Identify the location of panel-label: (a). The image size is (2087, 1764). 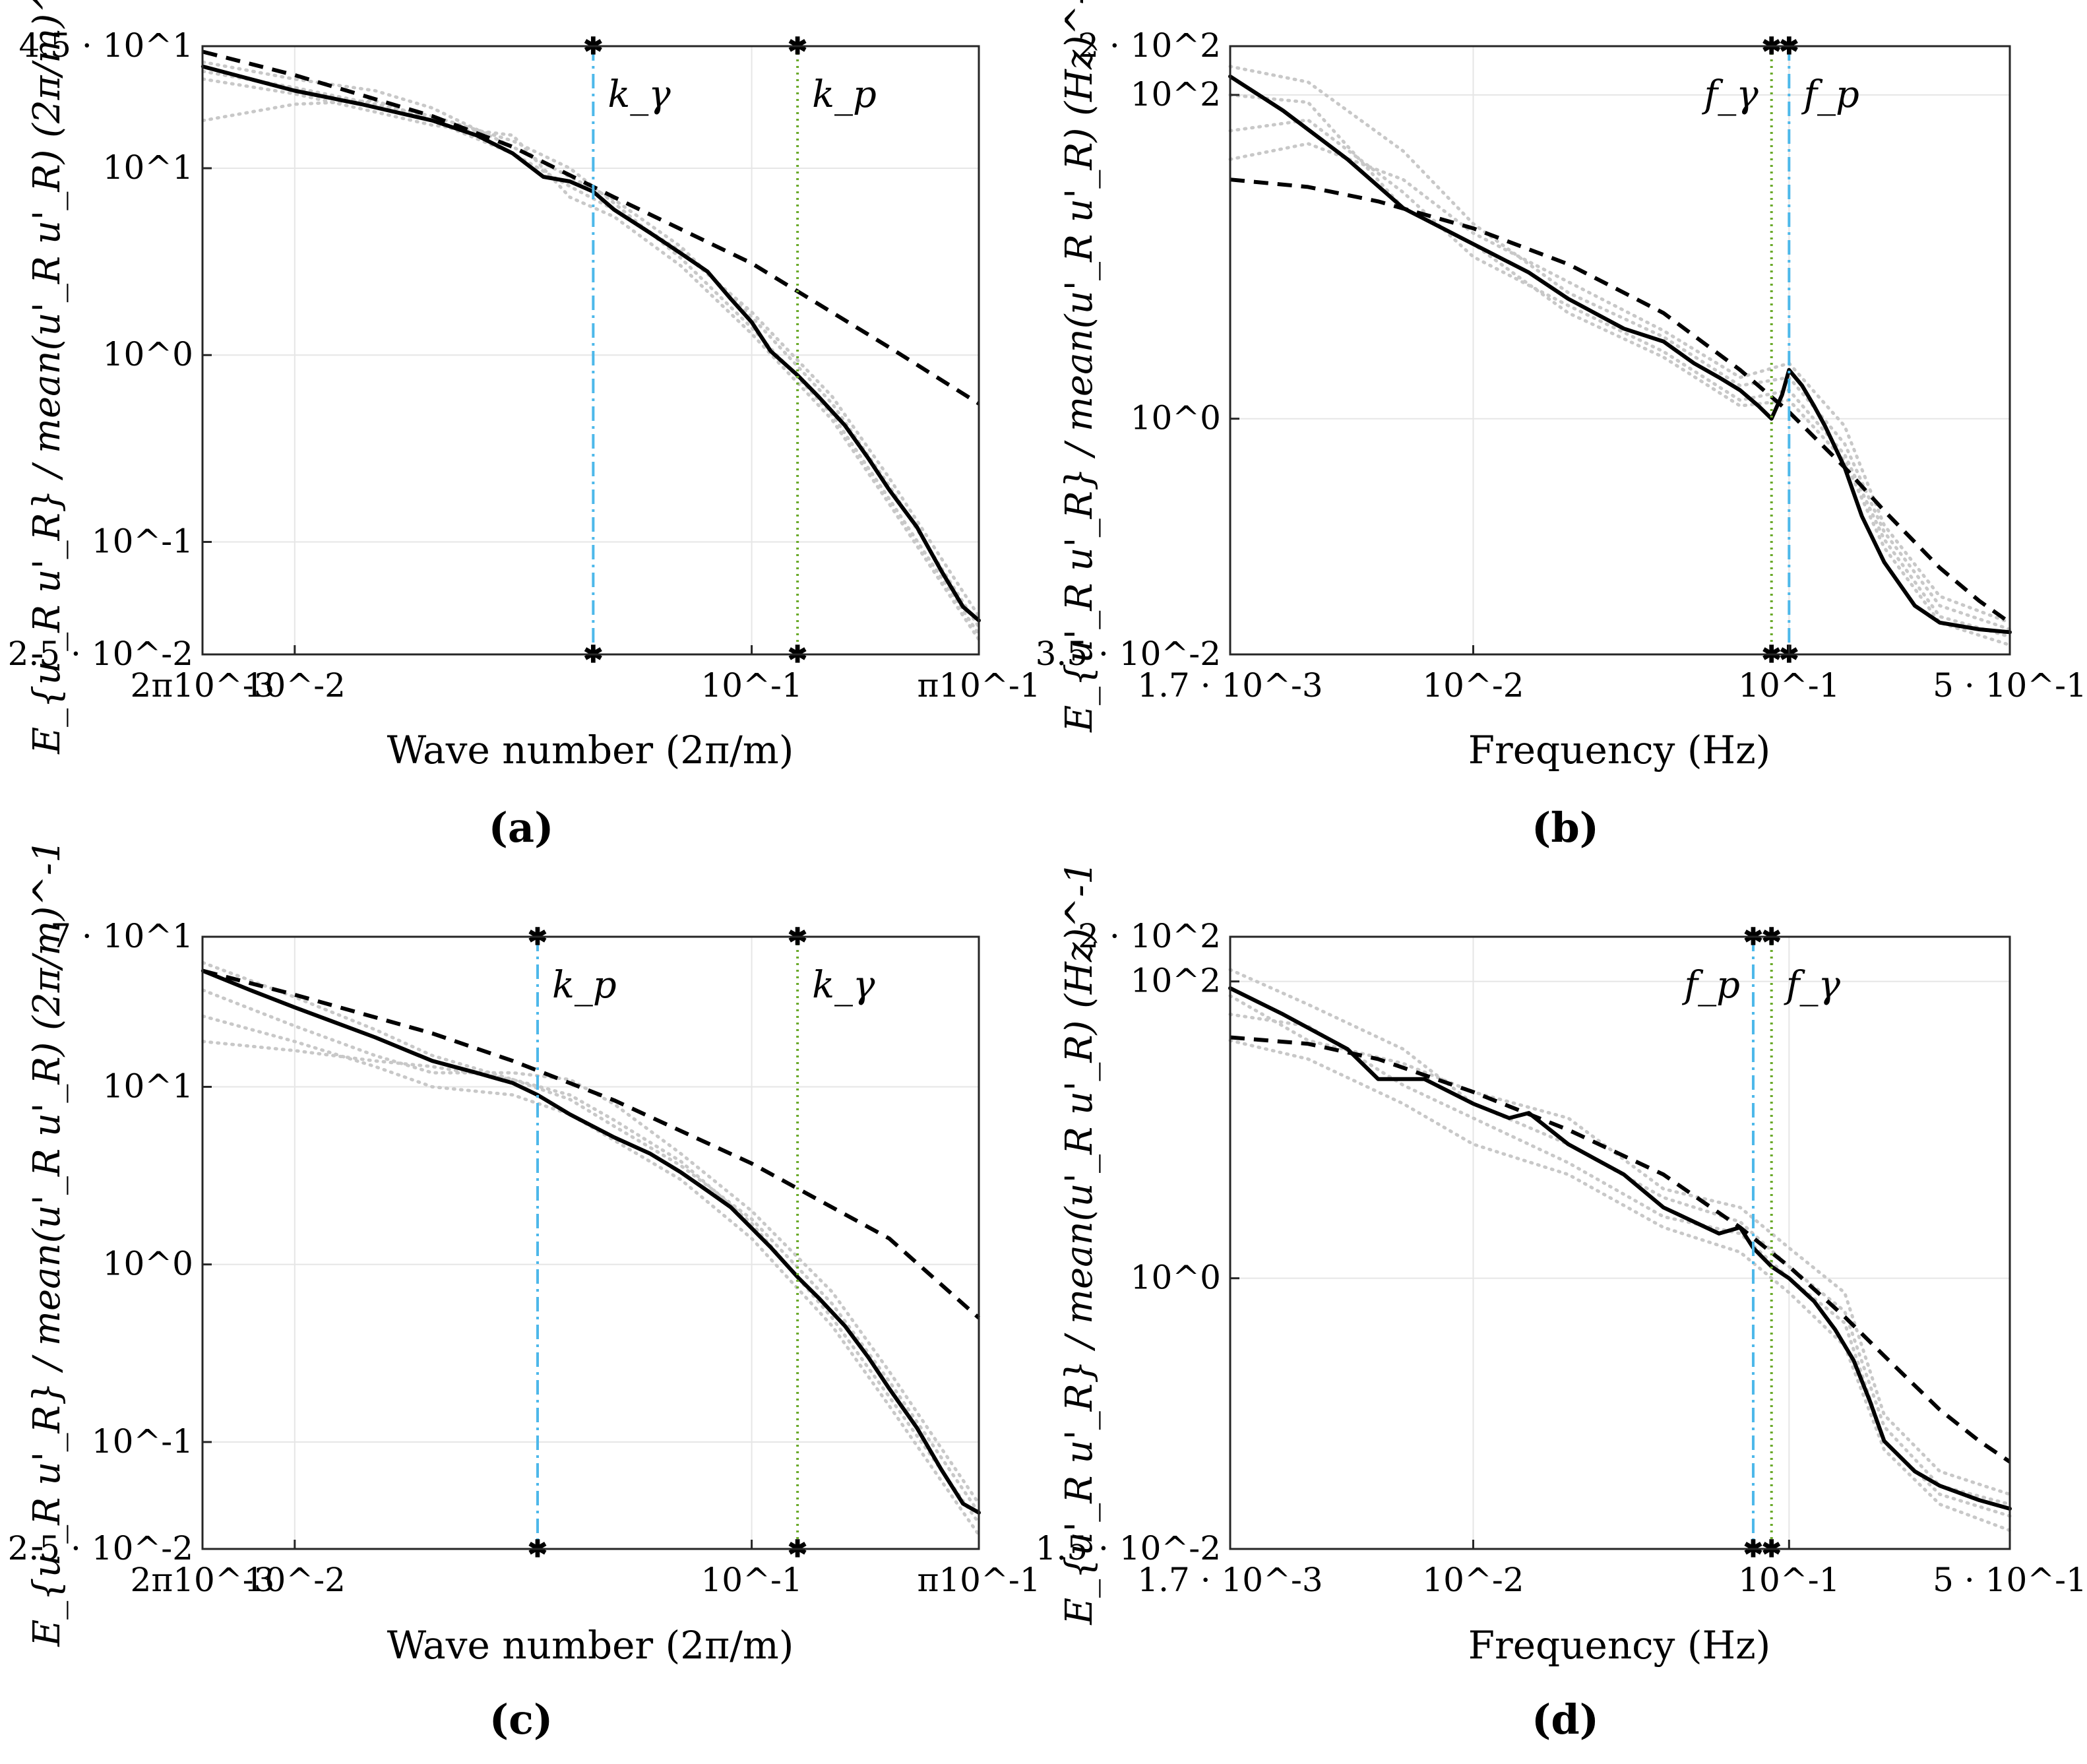
(521, 827).